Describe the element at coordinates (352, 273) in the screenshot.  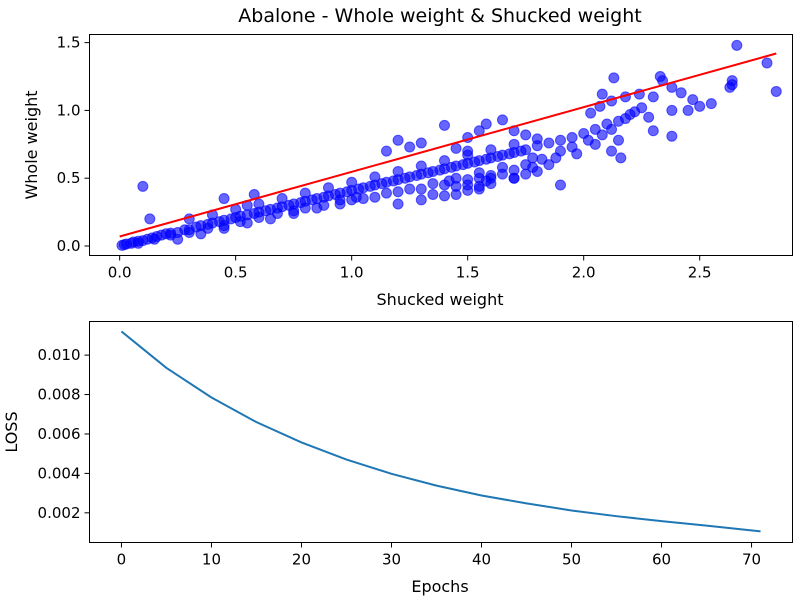
I see `scatter-x-tick-label: 1.0` at that location.